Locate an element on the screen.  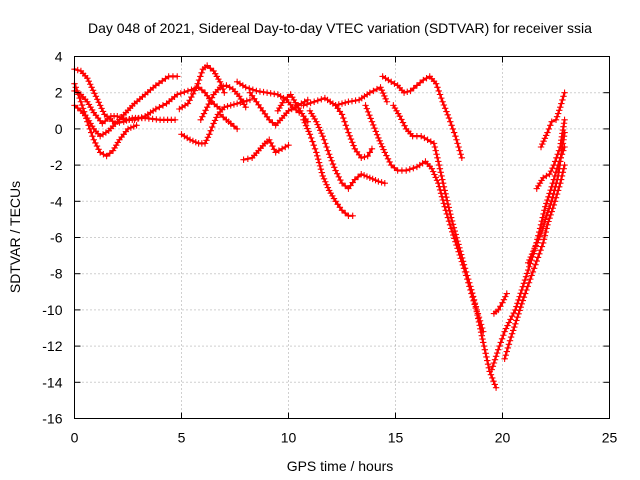
x-tick-label: 20 is located at coordinates (503, 438).